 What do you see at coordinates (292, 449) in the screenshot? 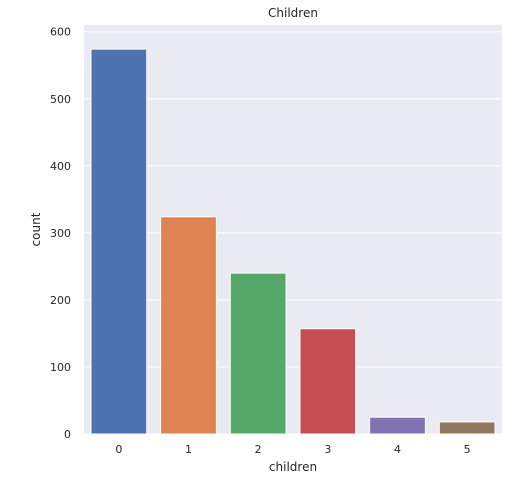
I see `x-tick-labels: 0 1 2 3 4 5` at bounding box center [292, 449].